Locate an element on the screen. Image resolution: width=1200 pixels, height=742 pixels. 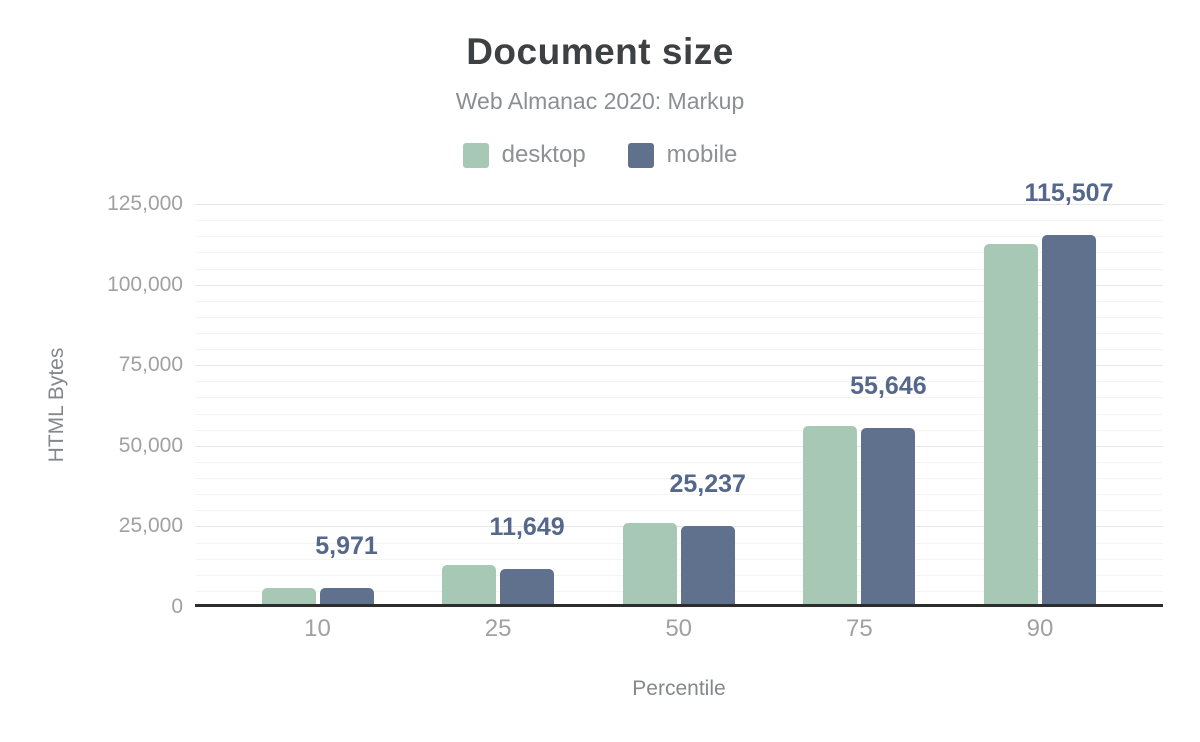
x-tick-label: 90 is located at coordinates (1040, 628).